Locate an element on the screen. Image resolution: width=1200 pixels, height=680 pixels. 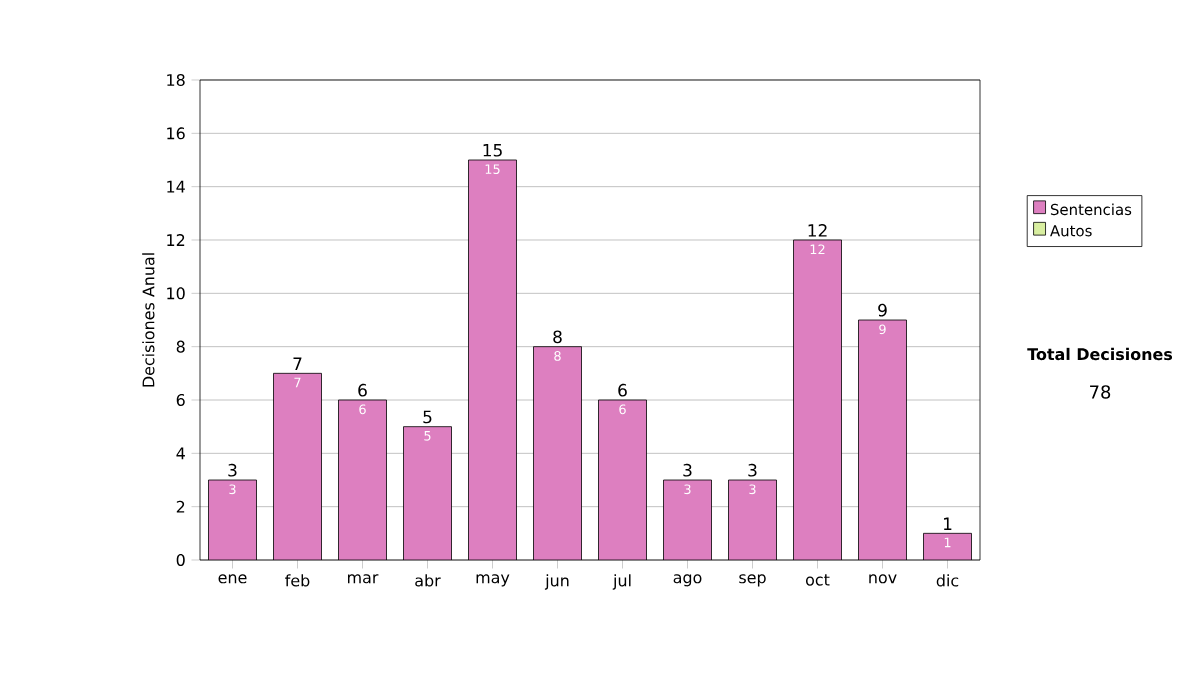
total-label: 7 is located at coordinates (297, 363).